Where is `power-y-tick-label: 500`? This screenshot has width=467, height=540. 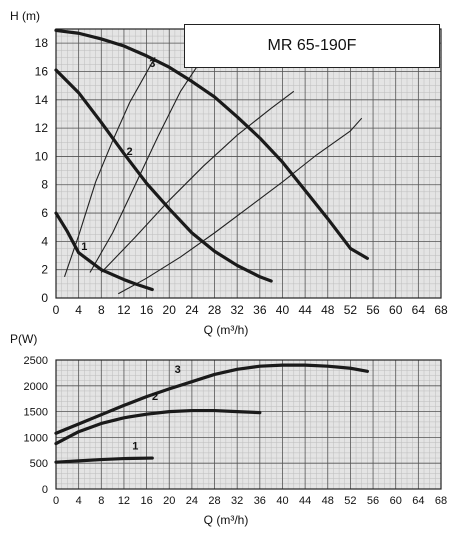
power-y-tick-label: 500 is located at coordinates (39, 464).